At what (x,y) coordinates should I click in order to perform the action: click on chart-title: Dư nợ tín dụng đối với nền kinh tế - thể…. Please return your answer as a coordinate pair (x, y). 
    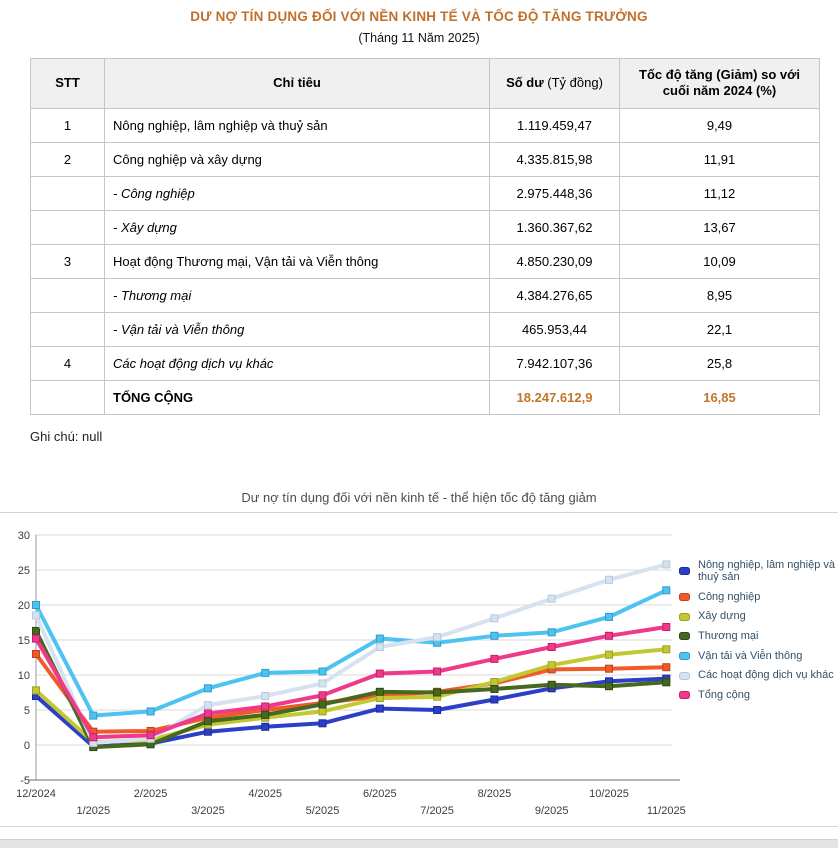
    Looking at the image, I should click on (419, 497).